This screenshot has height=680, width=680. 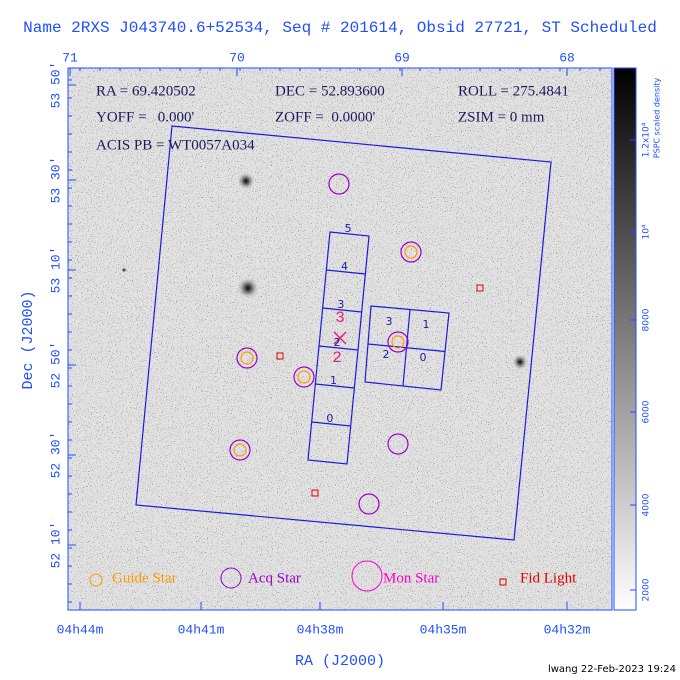 What do you see at coordinates (647, 504) in the screenshot?
I see `colorbar-tick-label: 4000` at bounding box center [647, 504].